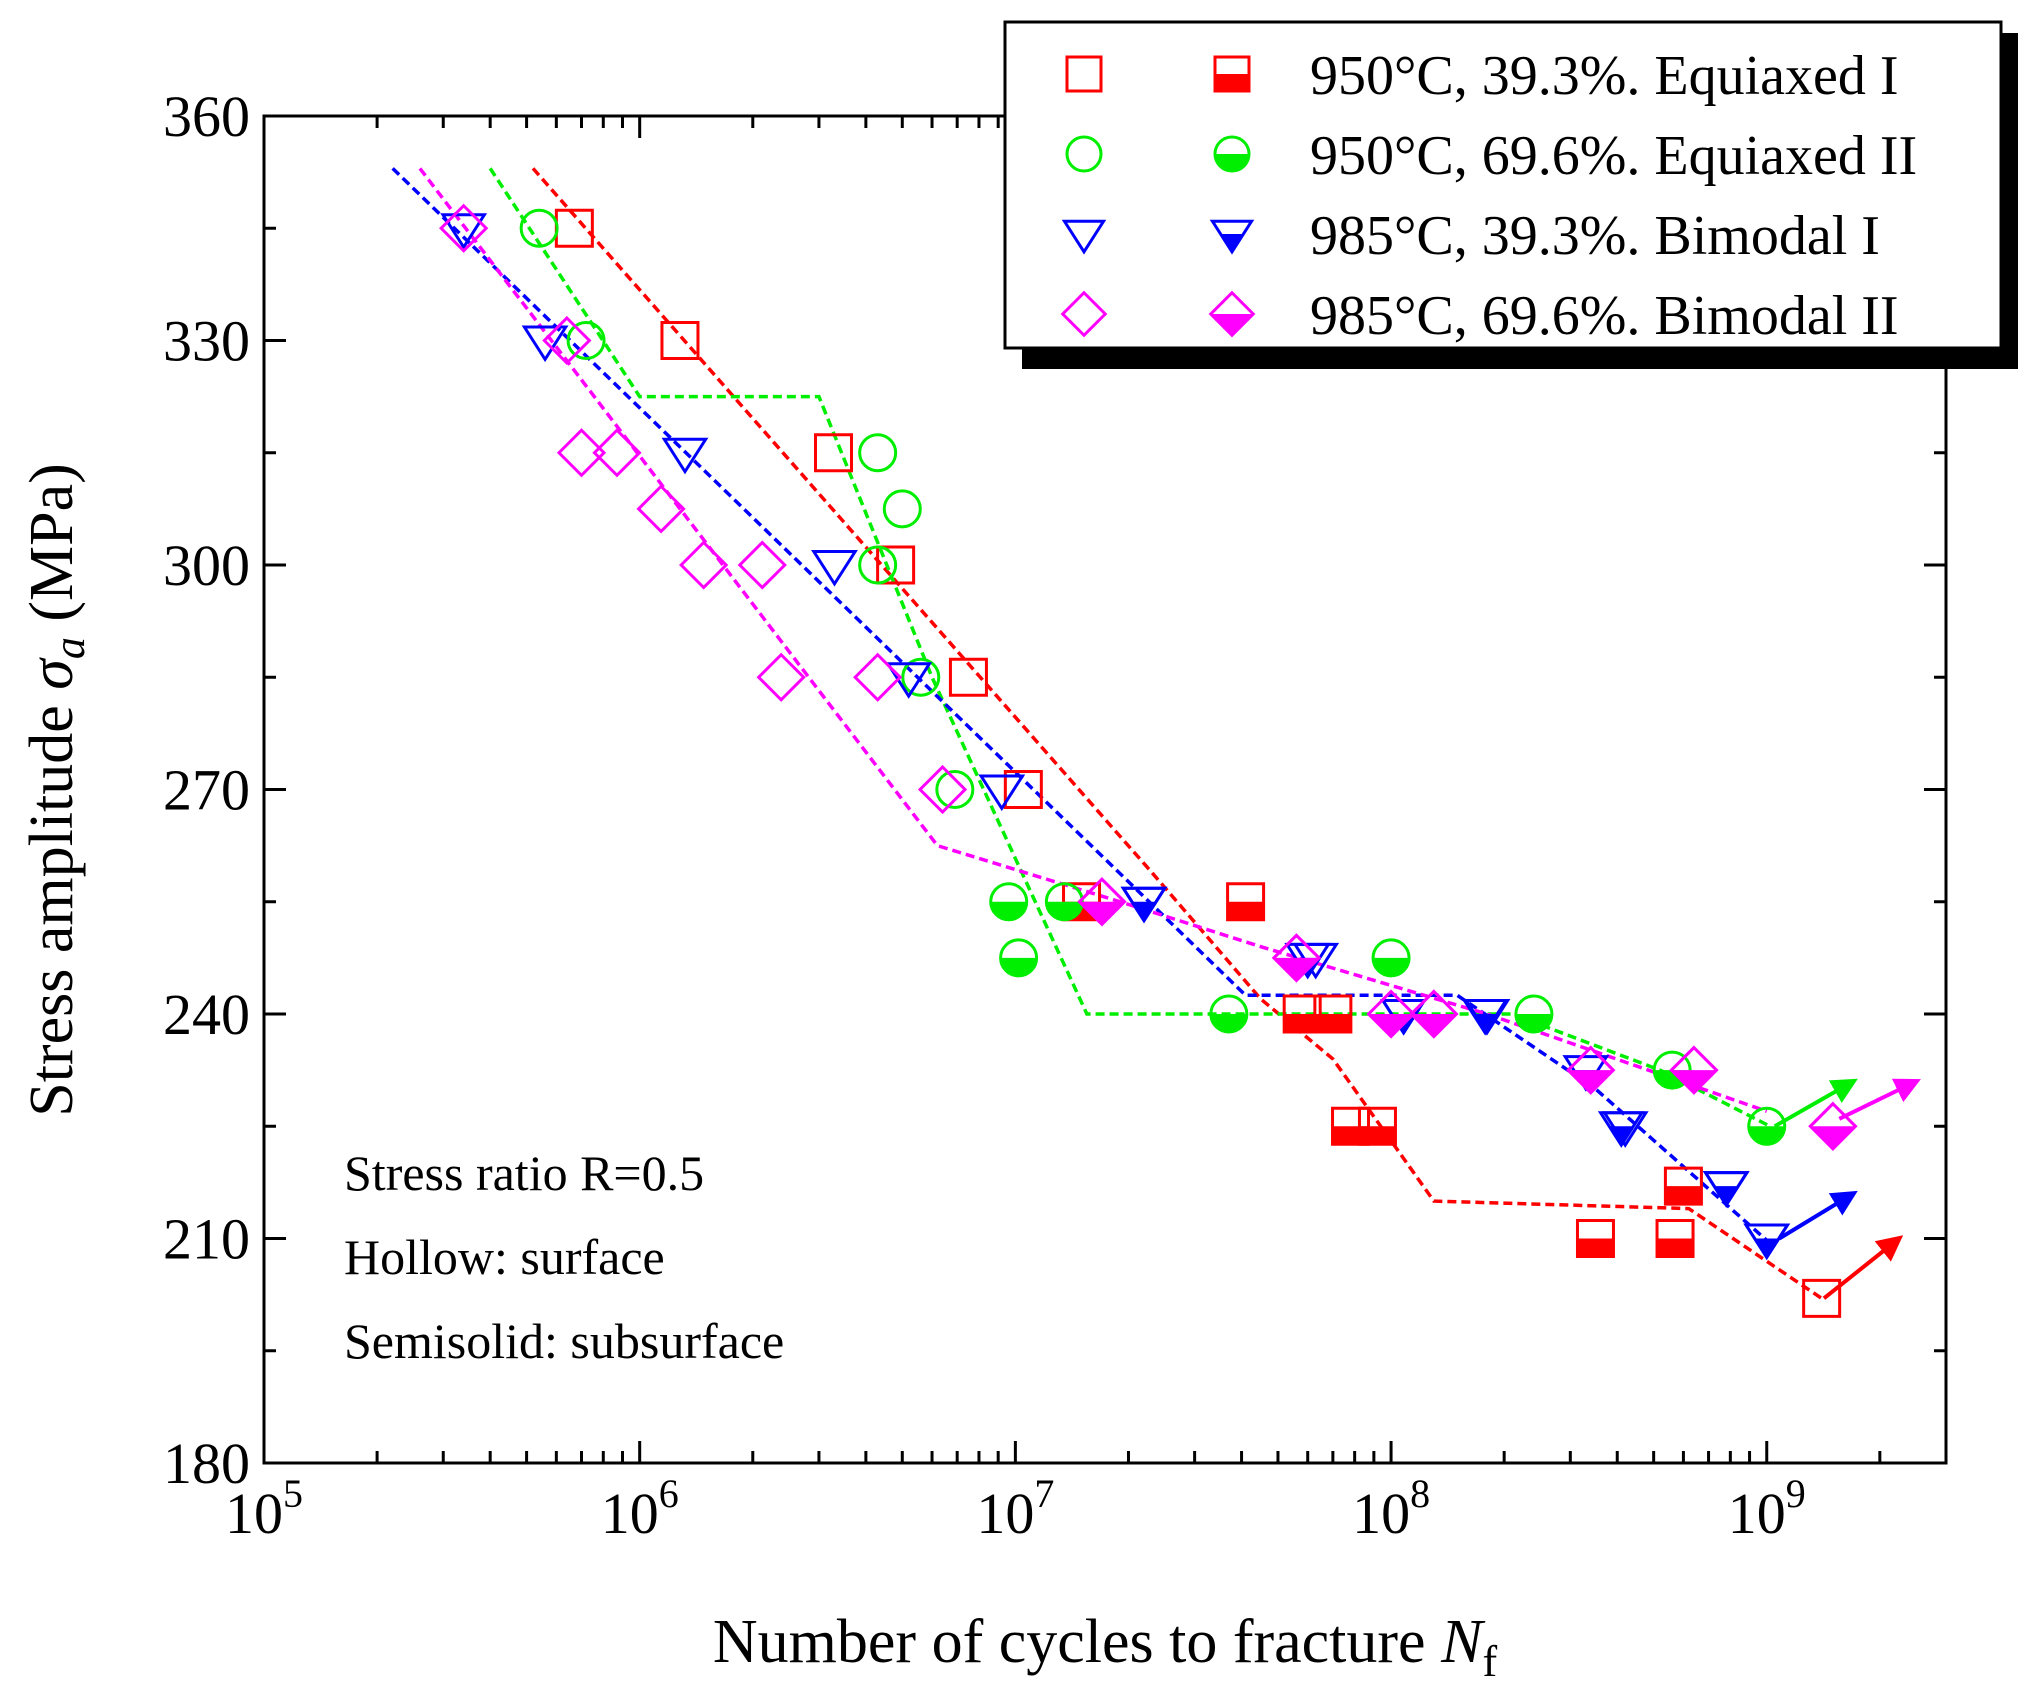 This screenshot has width=2031, height=1704. Describe the element at coordinates (206, 341) in the screenshot. I see `y-tick-label: 330` at that location.